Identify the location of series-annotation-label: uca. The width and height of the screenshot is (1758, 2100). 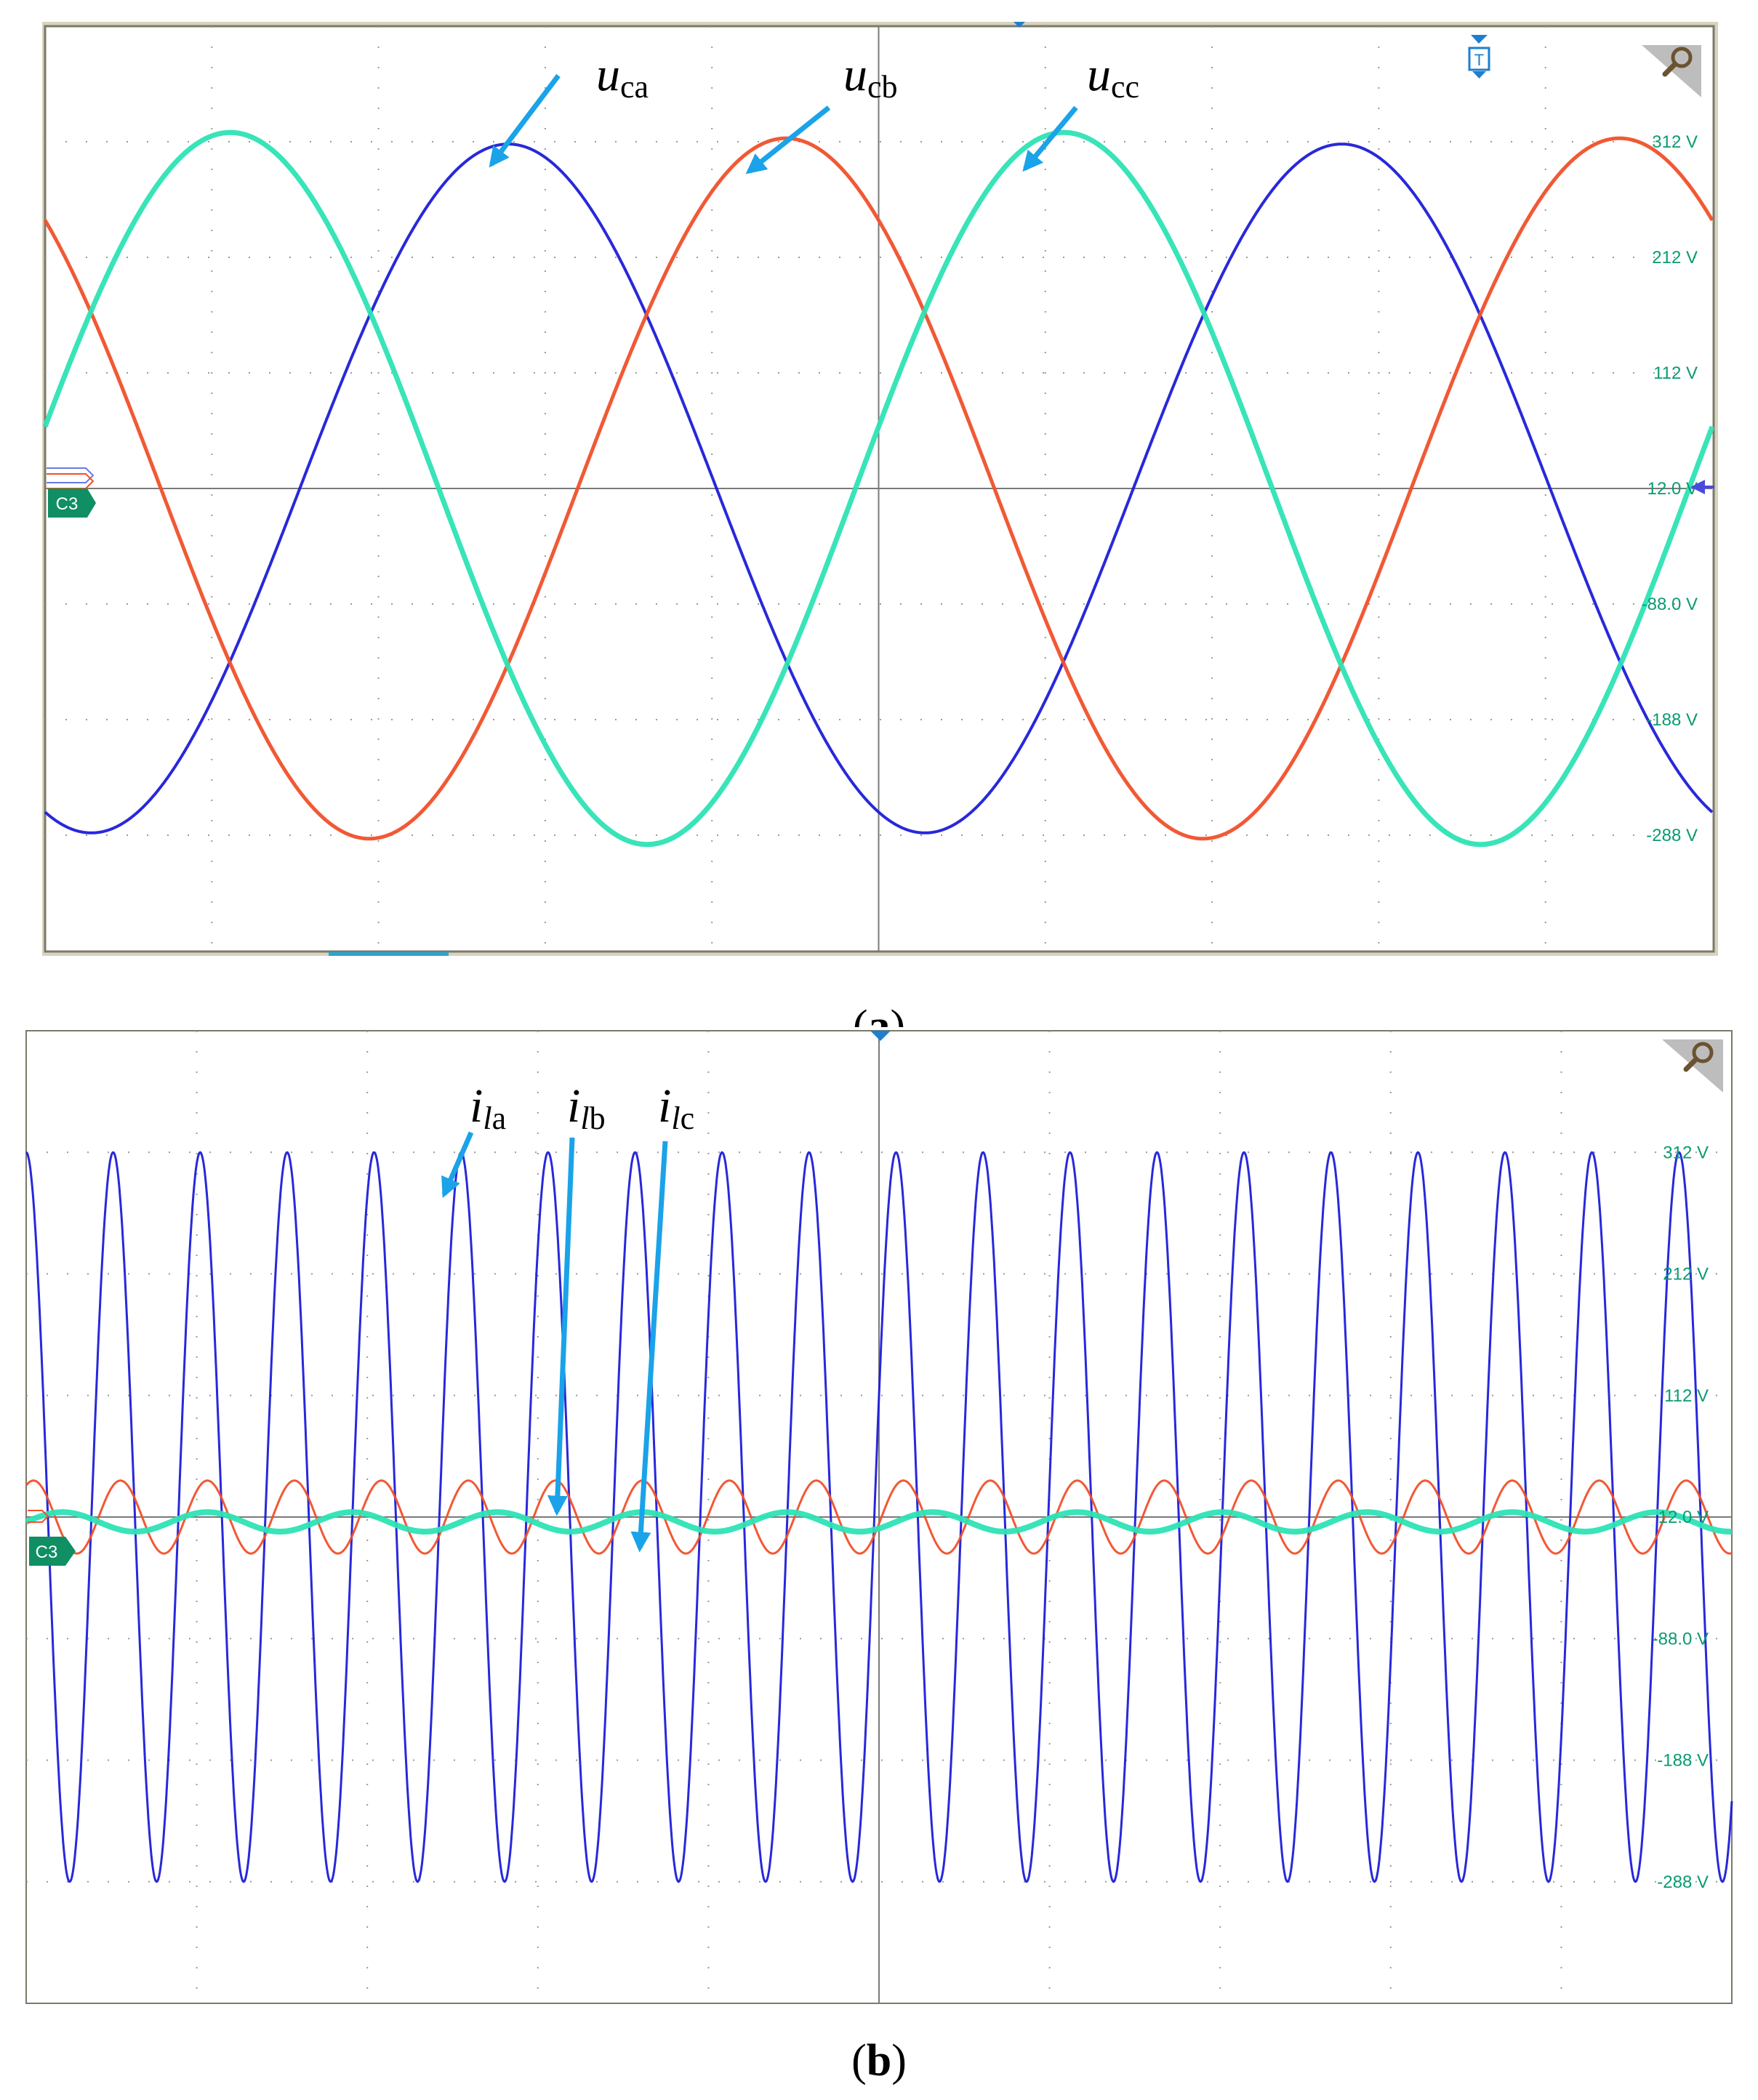
(622, 76).